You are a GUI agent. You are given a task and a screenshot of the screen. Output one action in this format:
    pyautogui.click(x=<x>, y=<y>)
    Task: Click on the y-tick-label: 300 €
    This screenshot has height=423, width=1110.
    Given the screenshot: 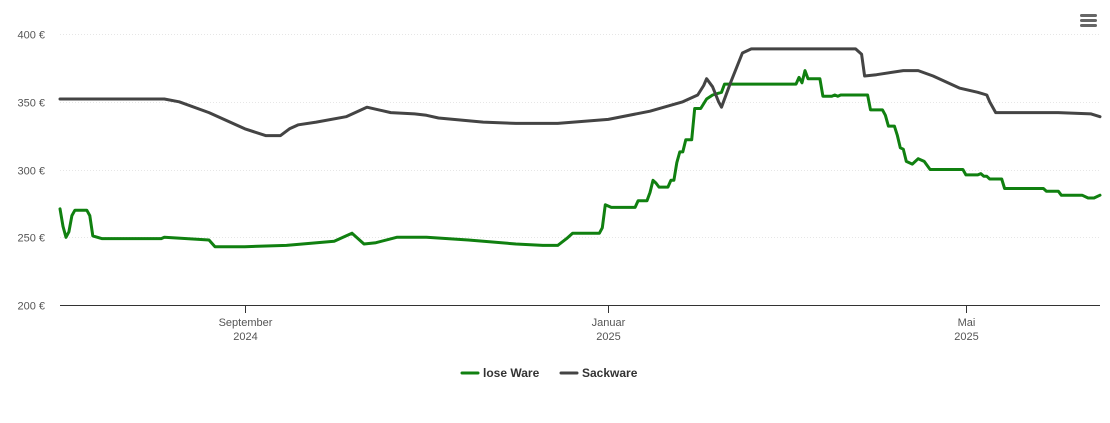 What is the action you would take?
    pyautogui.click(x=31, y=172)
    